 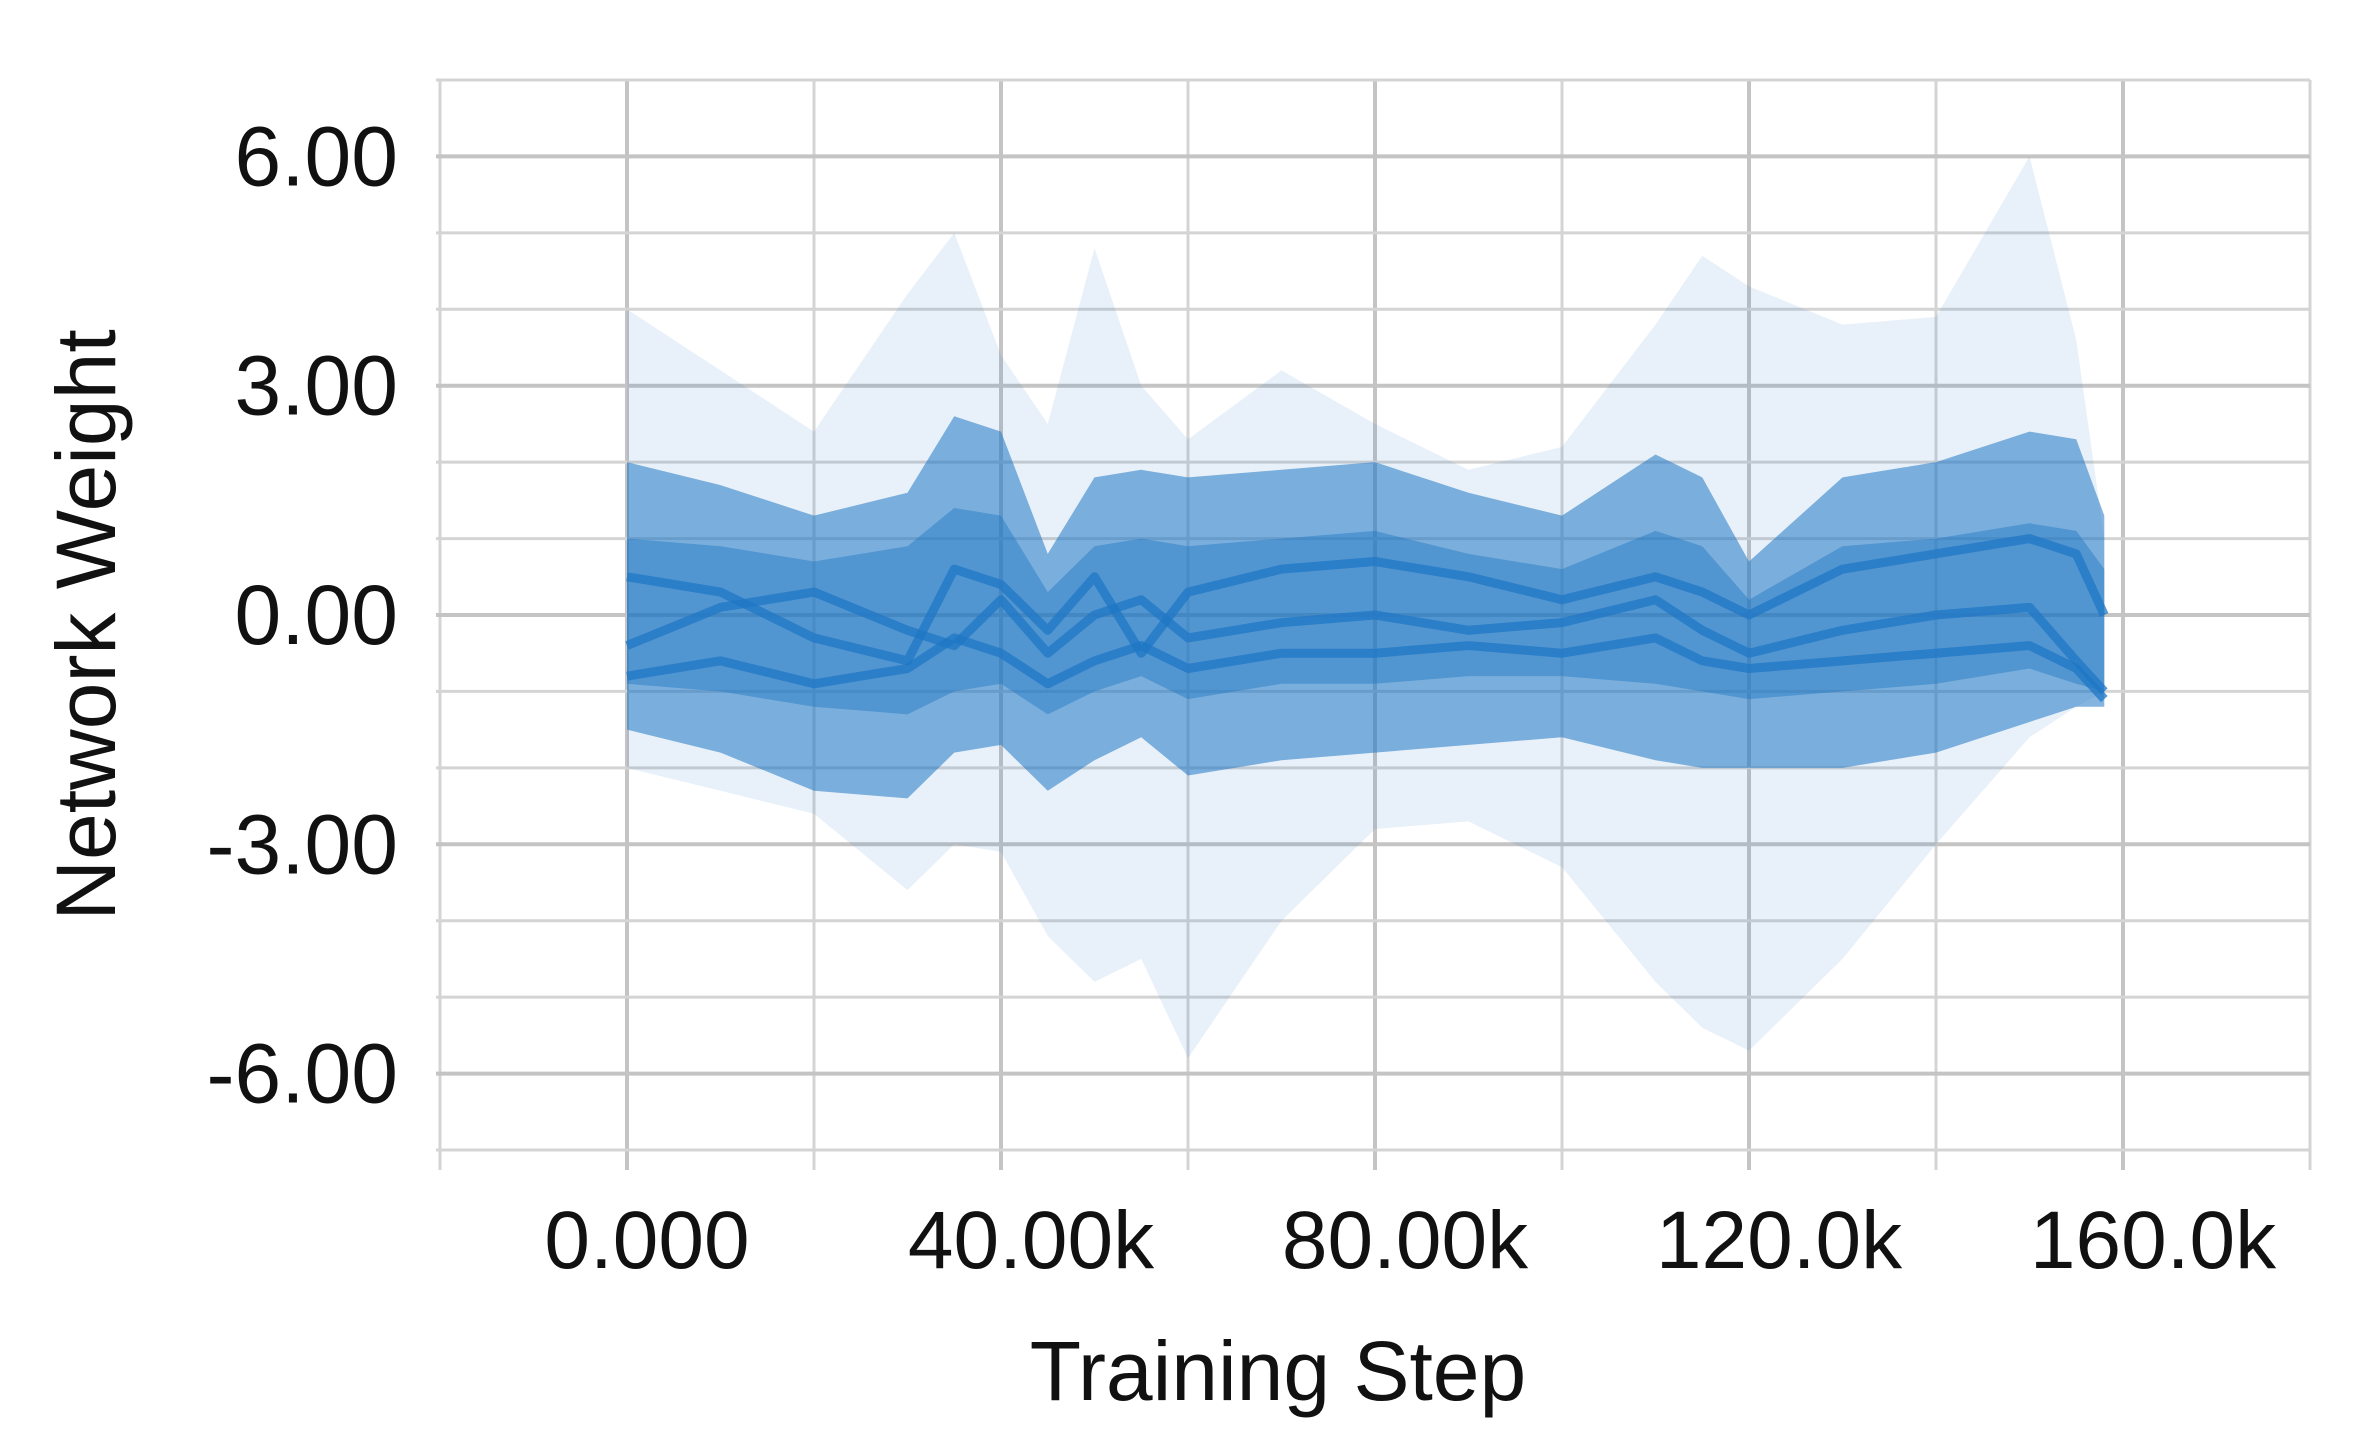 What do you see at coordinates (317, 386) in the screenshot?
I see `y-tick-label: 3.00` at bounding box center [317, 386].